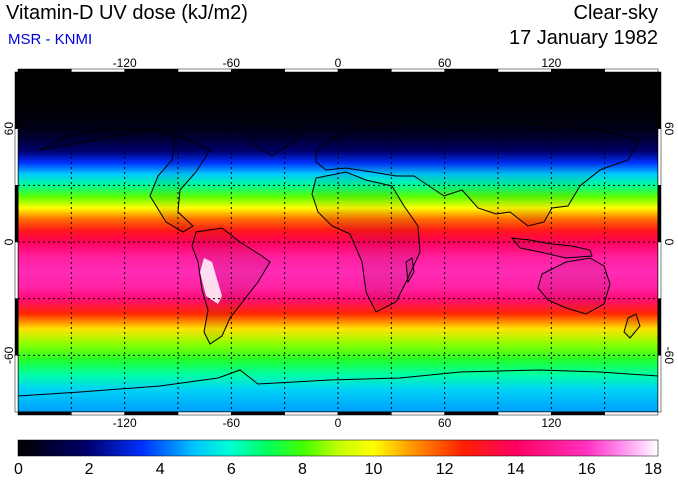 This screenshot has height=480, width=678. I want to click on colorbar-tick-labels: 0 2 4 6 8 10 12 14 16 18, so click(338, 469).